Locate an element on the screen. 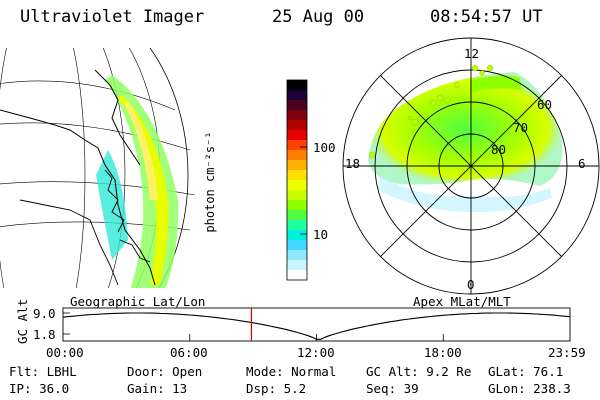 The height and width of the screenshot is (400, 600). orbit-xtick-6: 06:00 is located at coordinates (189, 352).